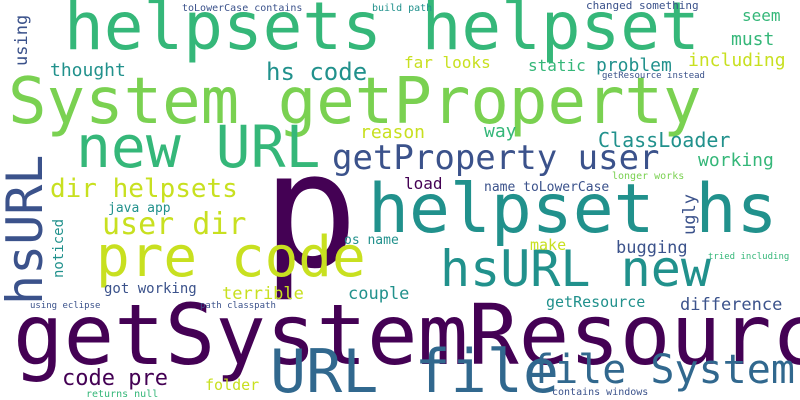 The height and width of the screenshot is (400, 800). What do you see at coordinates (548, 245) in the screenshot?
I see `word: make` at bounding box center [548, 245].